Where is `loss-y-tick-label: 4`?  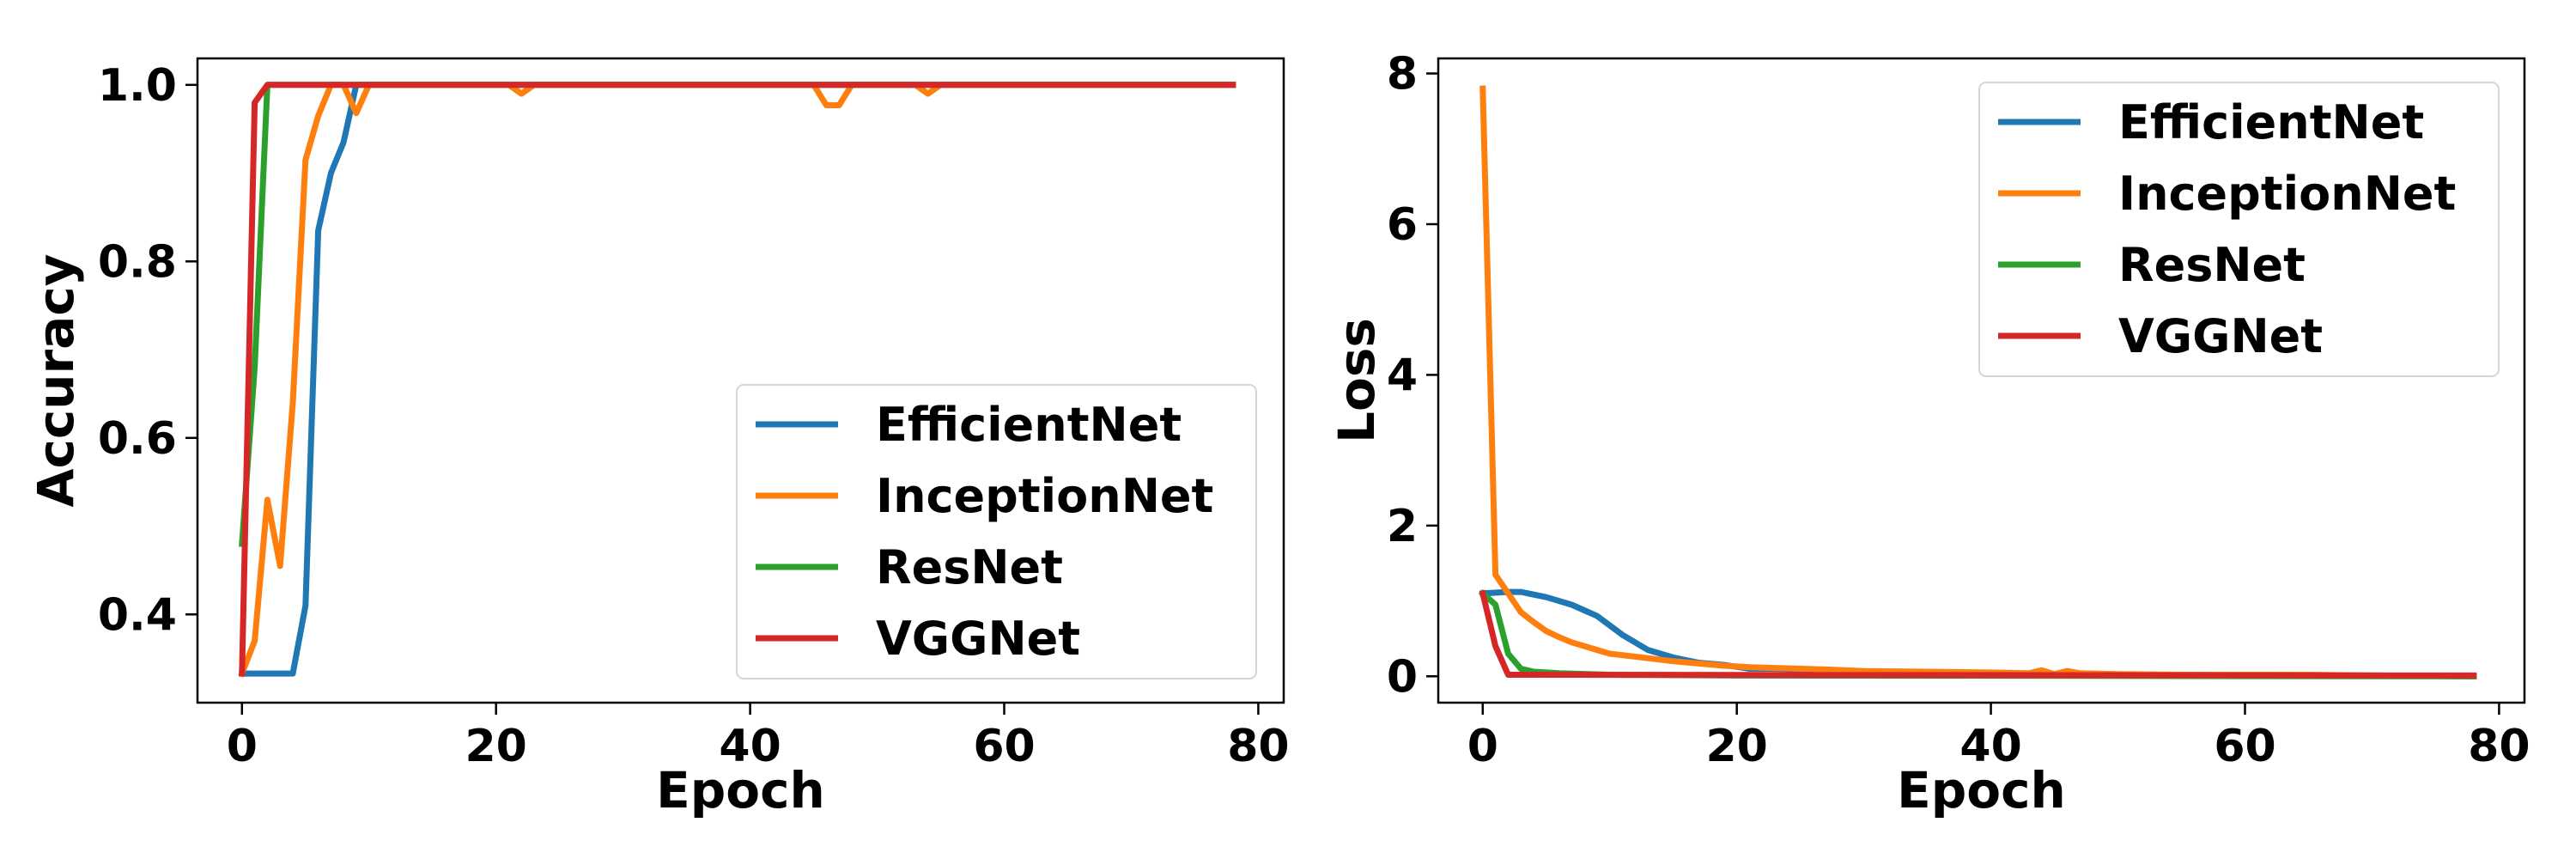 loss-y-tick-label: 4 is located at coordinates (1402, 375).